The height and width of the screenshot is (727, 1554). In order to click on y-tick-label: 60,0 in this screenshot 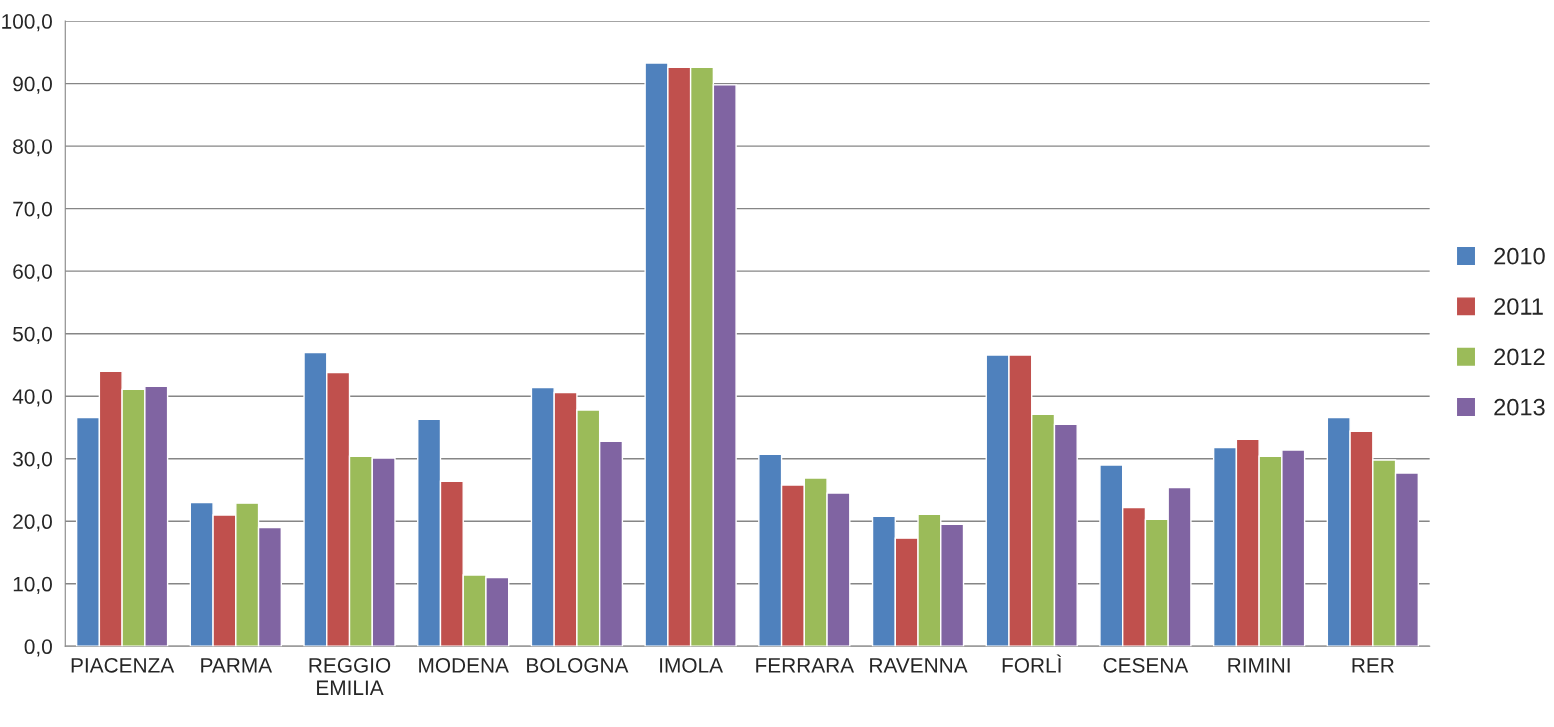, I will do `click(32, 273)`.